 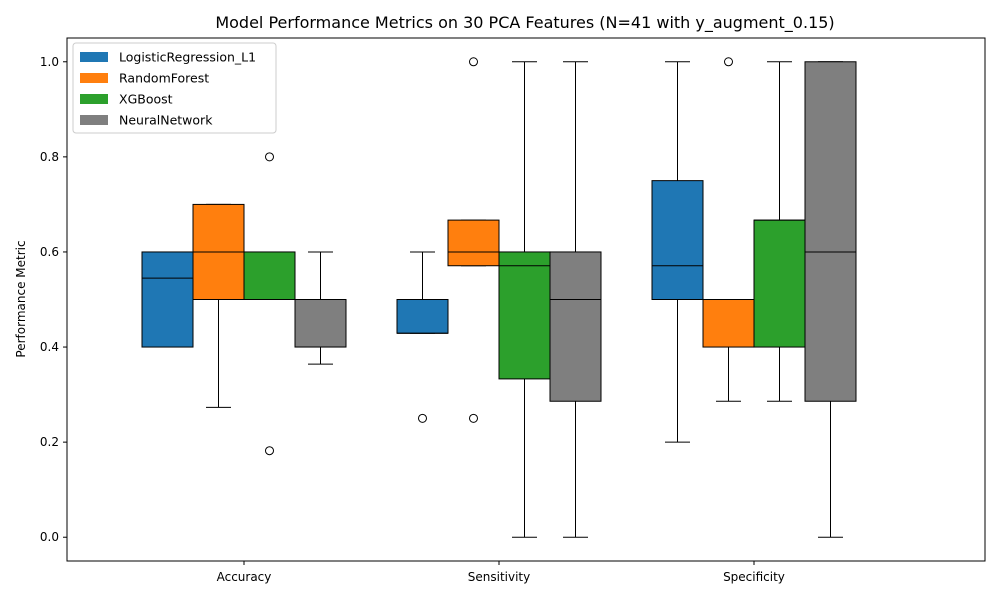 I want to click on y-tick-label: 1.0, so click(x=49, y=62).